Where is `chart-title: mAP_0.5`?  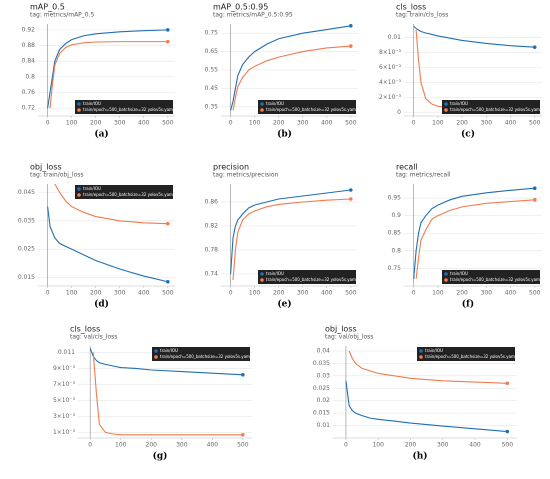
chart-title: mAP_0.5 is located at coordinates (47, 7).